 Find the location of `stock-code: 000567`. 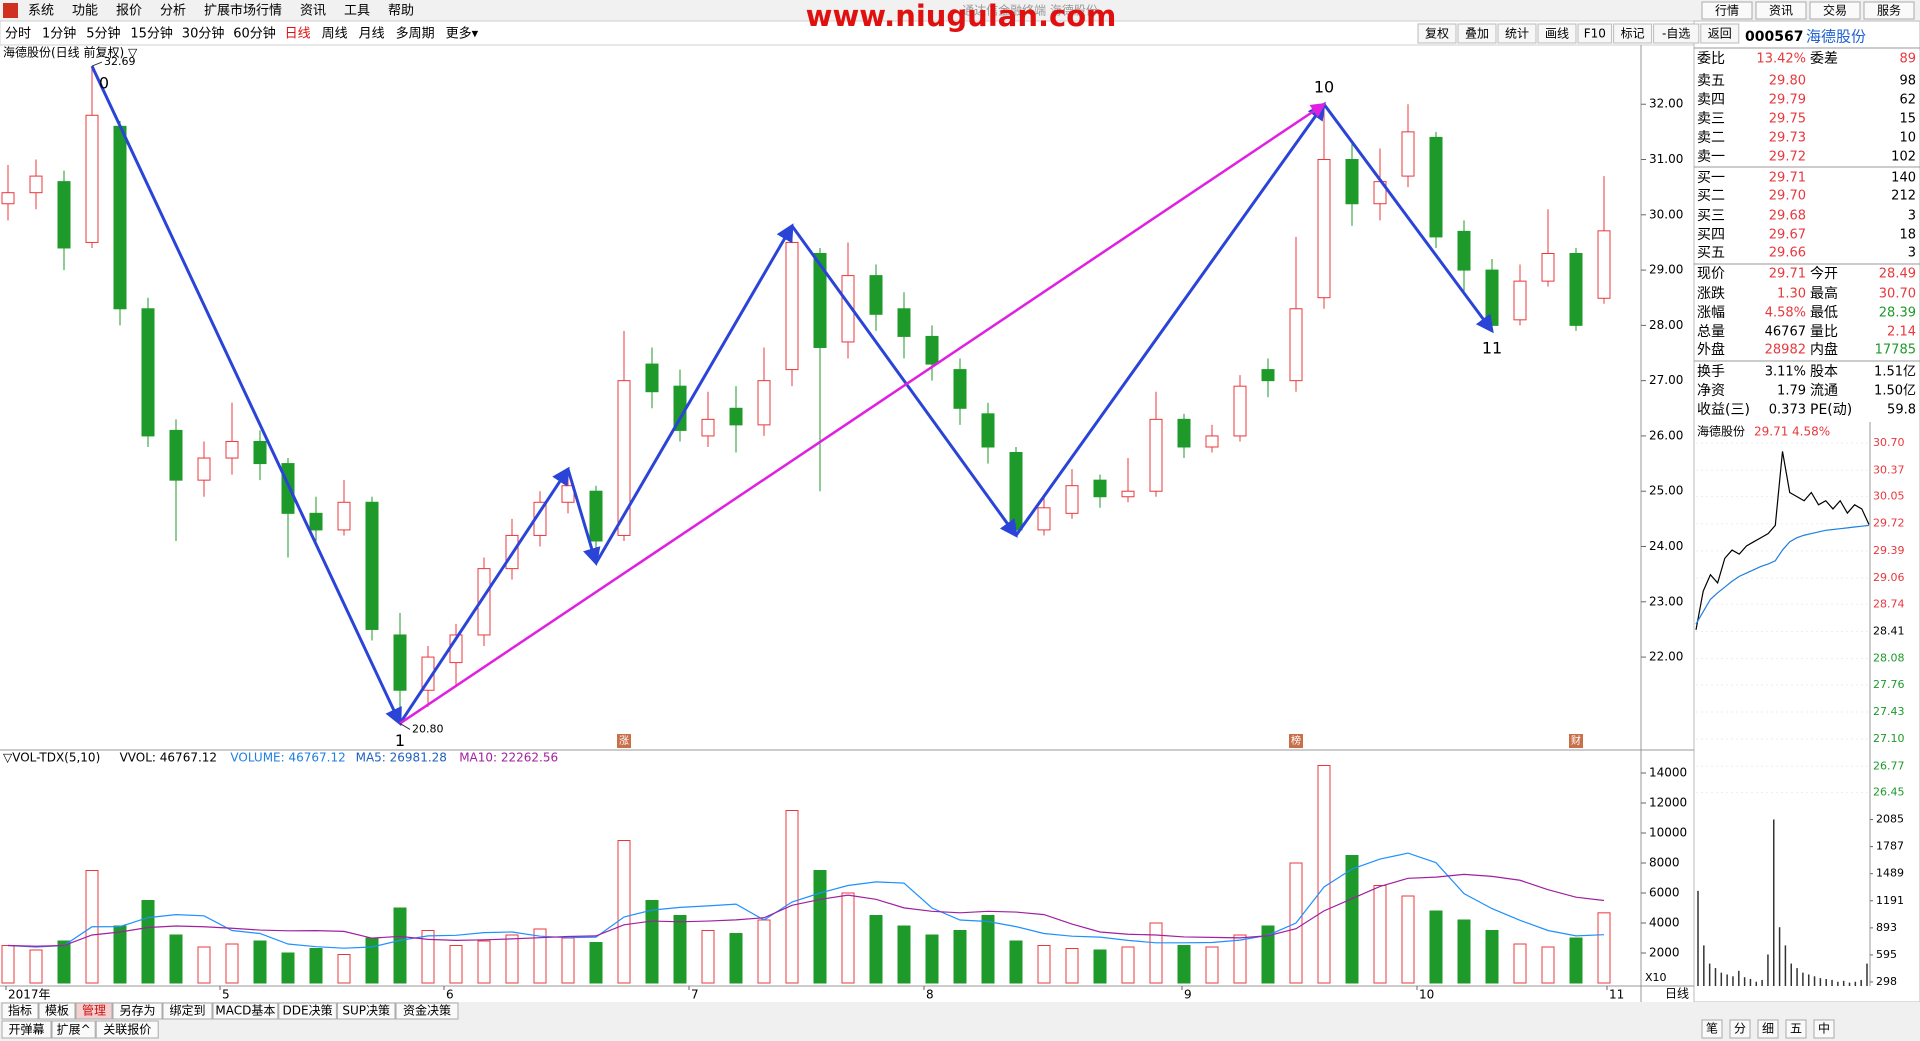

stock-code: 000567 is located at coordinates (1774, 37).